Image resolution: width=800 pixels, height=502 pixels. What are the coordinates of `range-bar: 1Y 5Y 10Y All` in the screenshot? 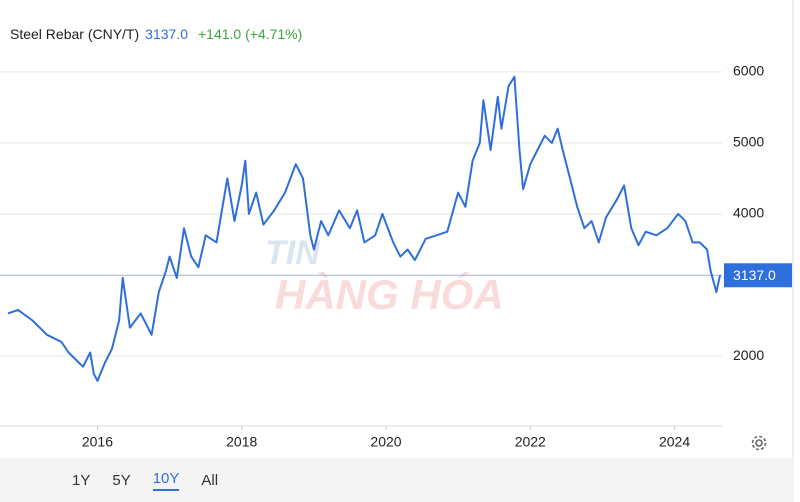 It's located at (397, 480).